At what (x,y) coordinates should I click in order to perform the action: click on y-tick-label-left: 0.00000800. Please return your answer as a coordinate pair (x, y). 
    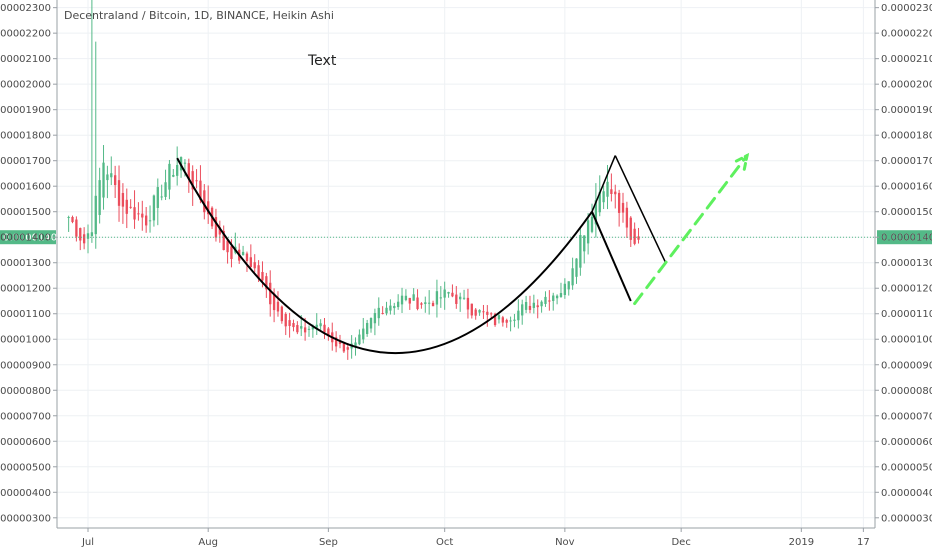
    Looking at the image, I should click on (25, 391).